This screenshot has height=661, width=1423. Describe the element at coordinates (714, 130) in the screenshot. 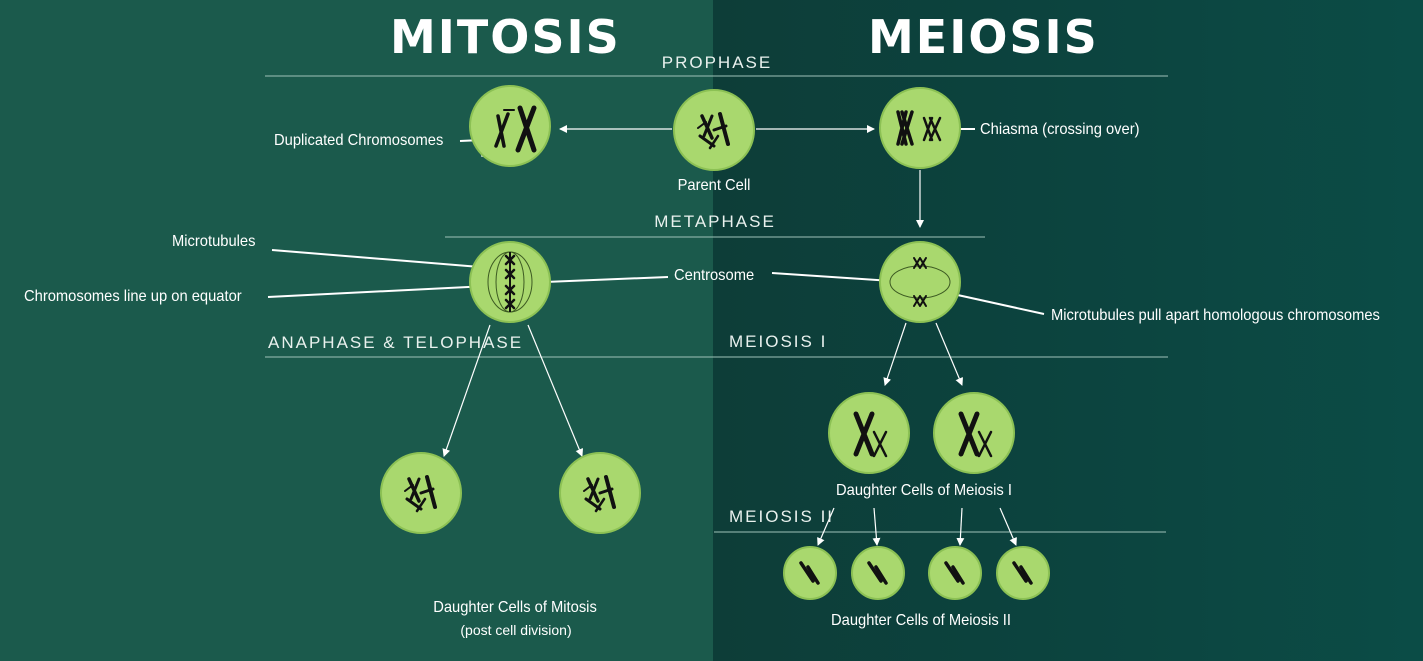

I see `parent-cell` at that location.